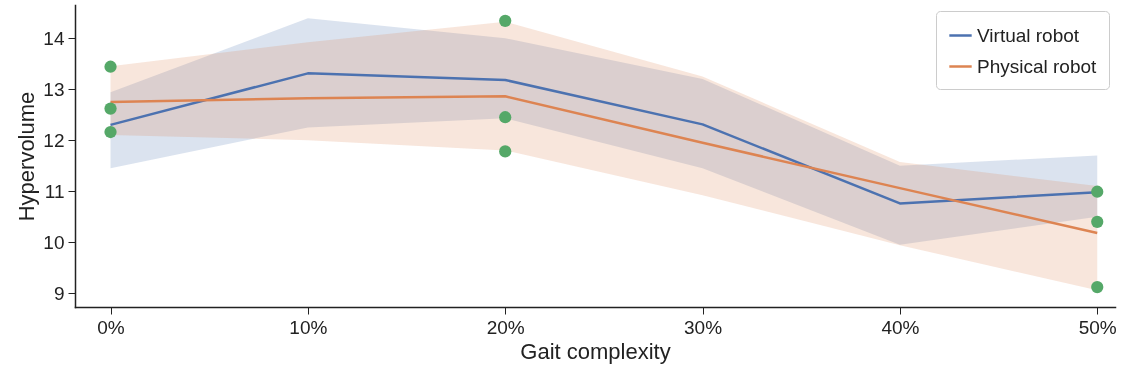 The height and width of the screenshot is (384, 1132). Describe the element at coordinates (54, 89) in the screenshot. I see `y-tick-label: 13` at that location.